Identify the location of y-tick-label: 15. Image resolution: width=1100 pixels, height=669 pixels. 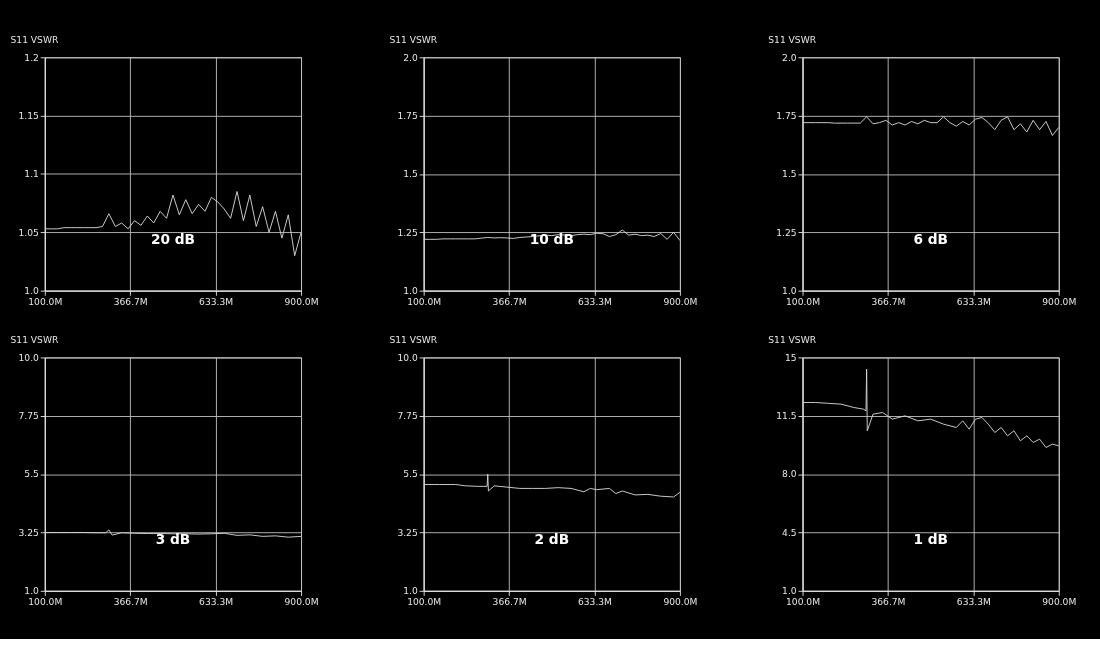
(790, 357).